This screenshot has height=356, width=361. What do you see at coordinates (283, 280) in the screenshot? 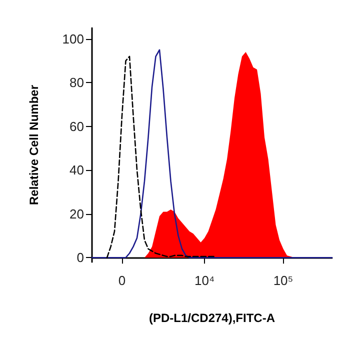
I see `x-tick-label: 10⁵` at bounding box center [283, 280].